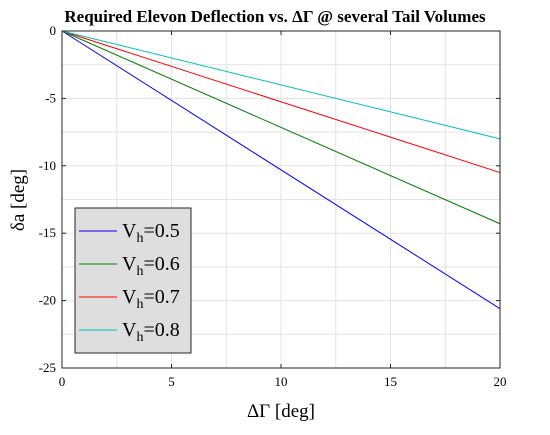 The image size is (550, 435). I want to click on x-axis-label: ΔΓ [deg], so click(281, 411).